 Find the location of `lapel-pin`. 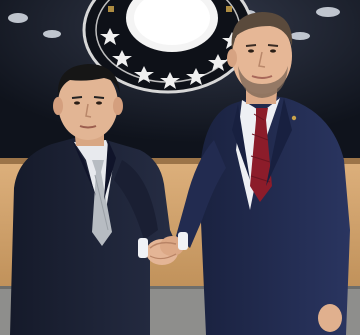

lapel-pin is located at coordinates (294, 118).